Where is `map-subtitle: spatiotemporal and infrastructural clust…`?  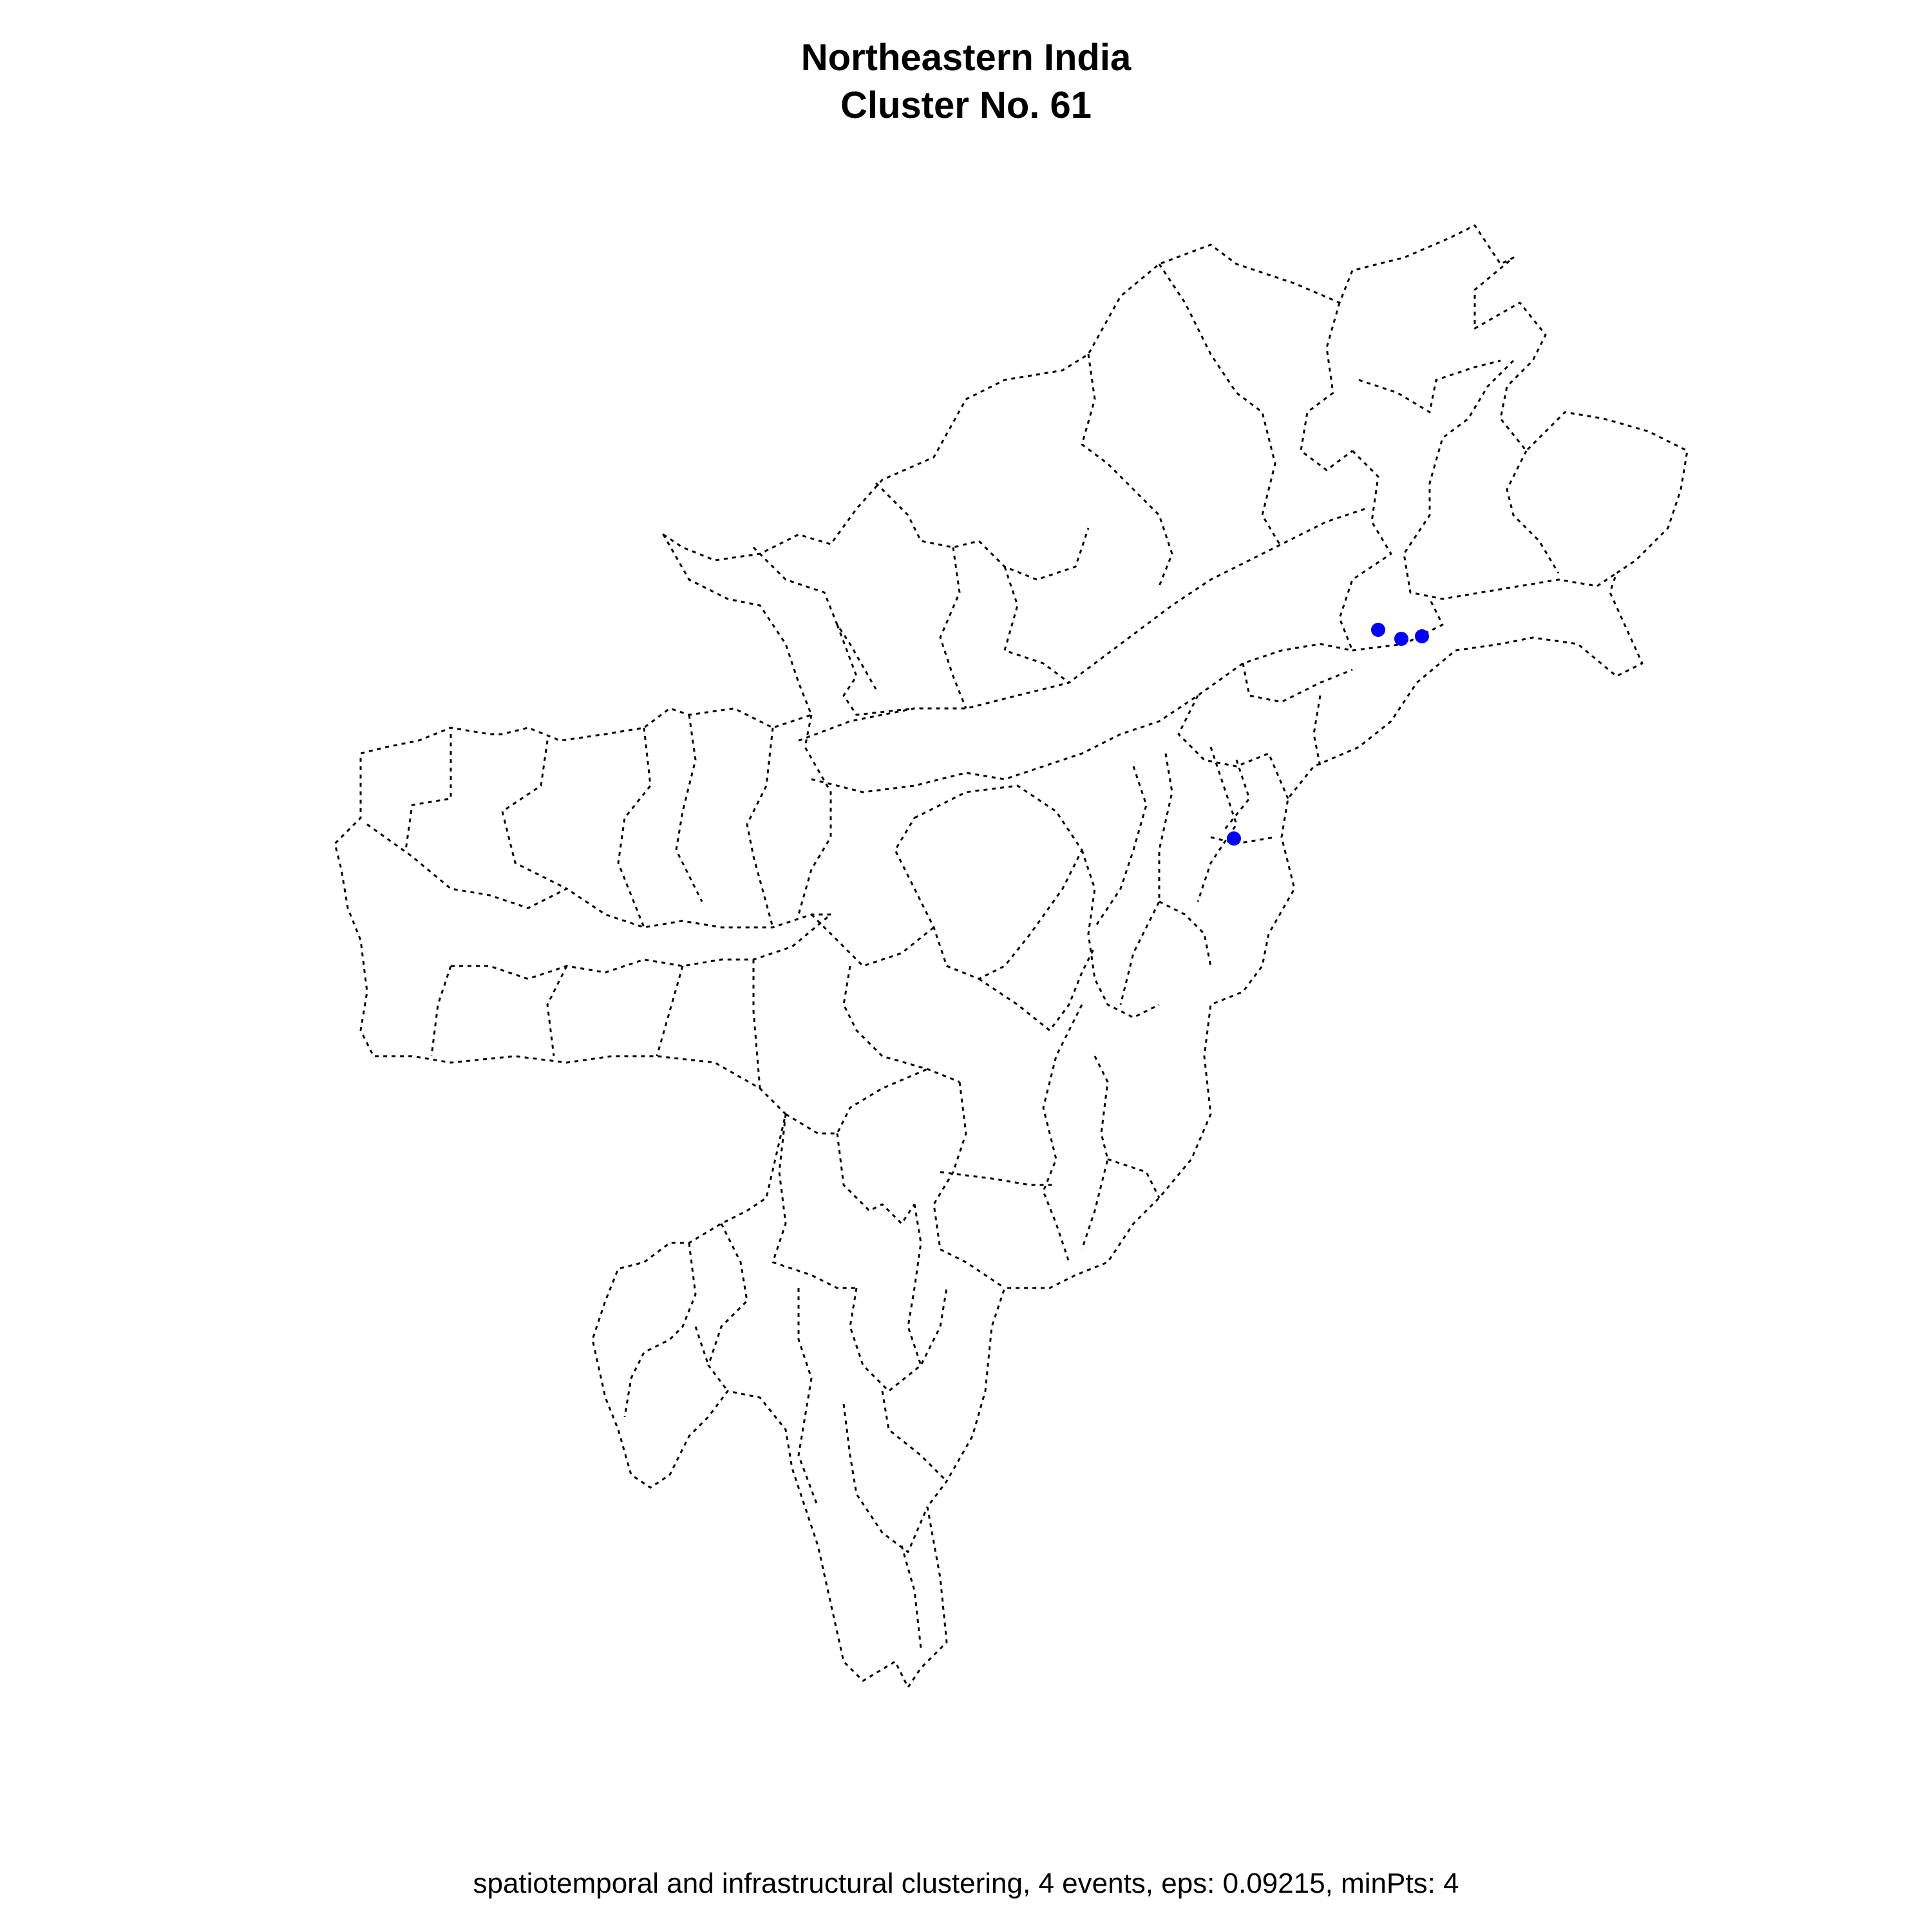 map-subtitle: spatiotemporal and infrastructural clust… is located at coordinates (966, 1884).